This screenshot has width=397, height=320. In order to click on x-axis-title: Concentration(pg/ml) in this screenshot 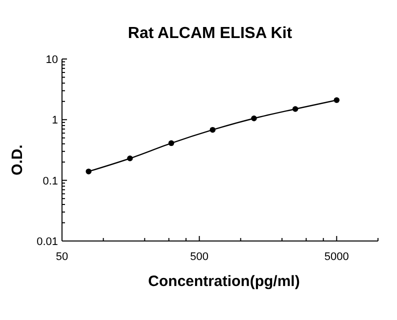, I will do `click(224, 281)`.